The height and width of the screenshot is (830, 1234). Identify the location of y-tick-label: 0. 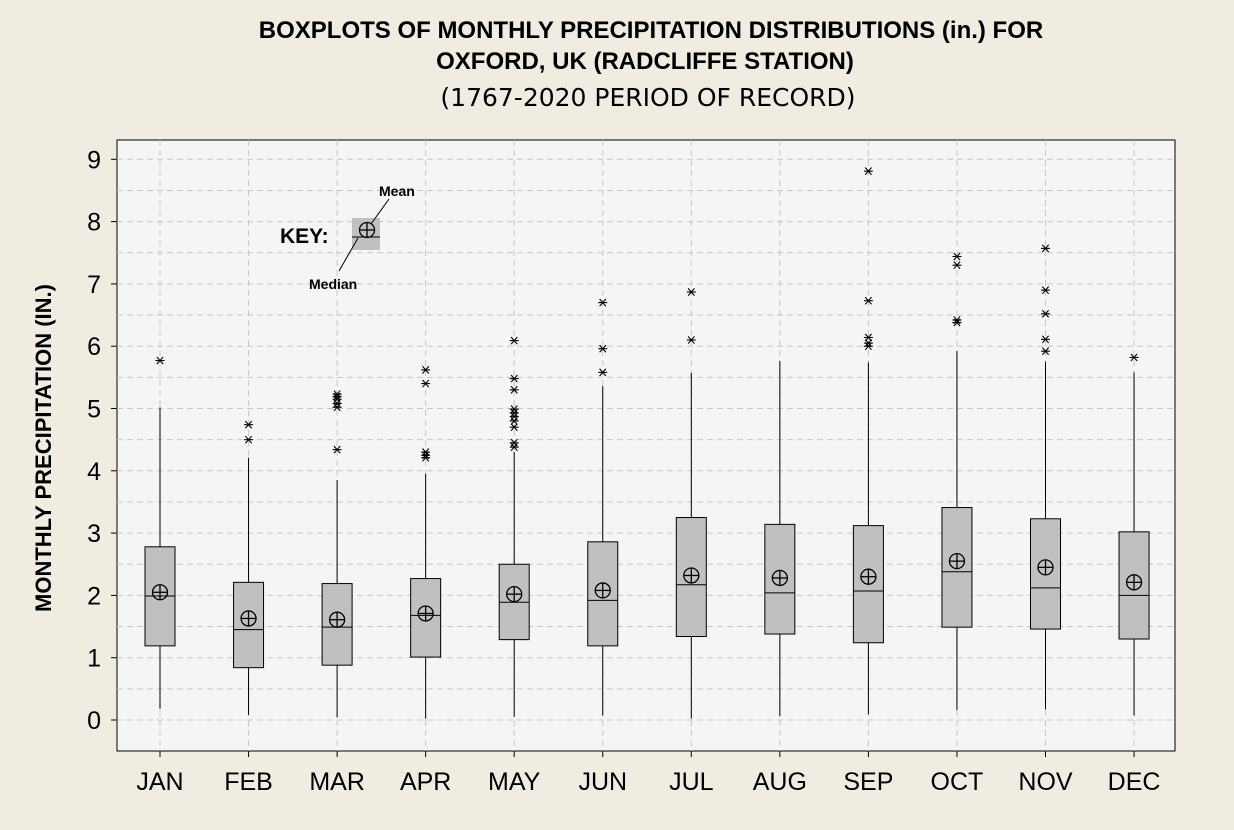
(94, 721).